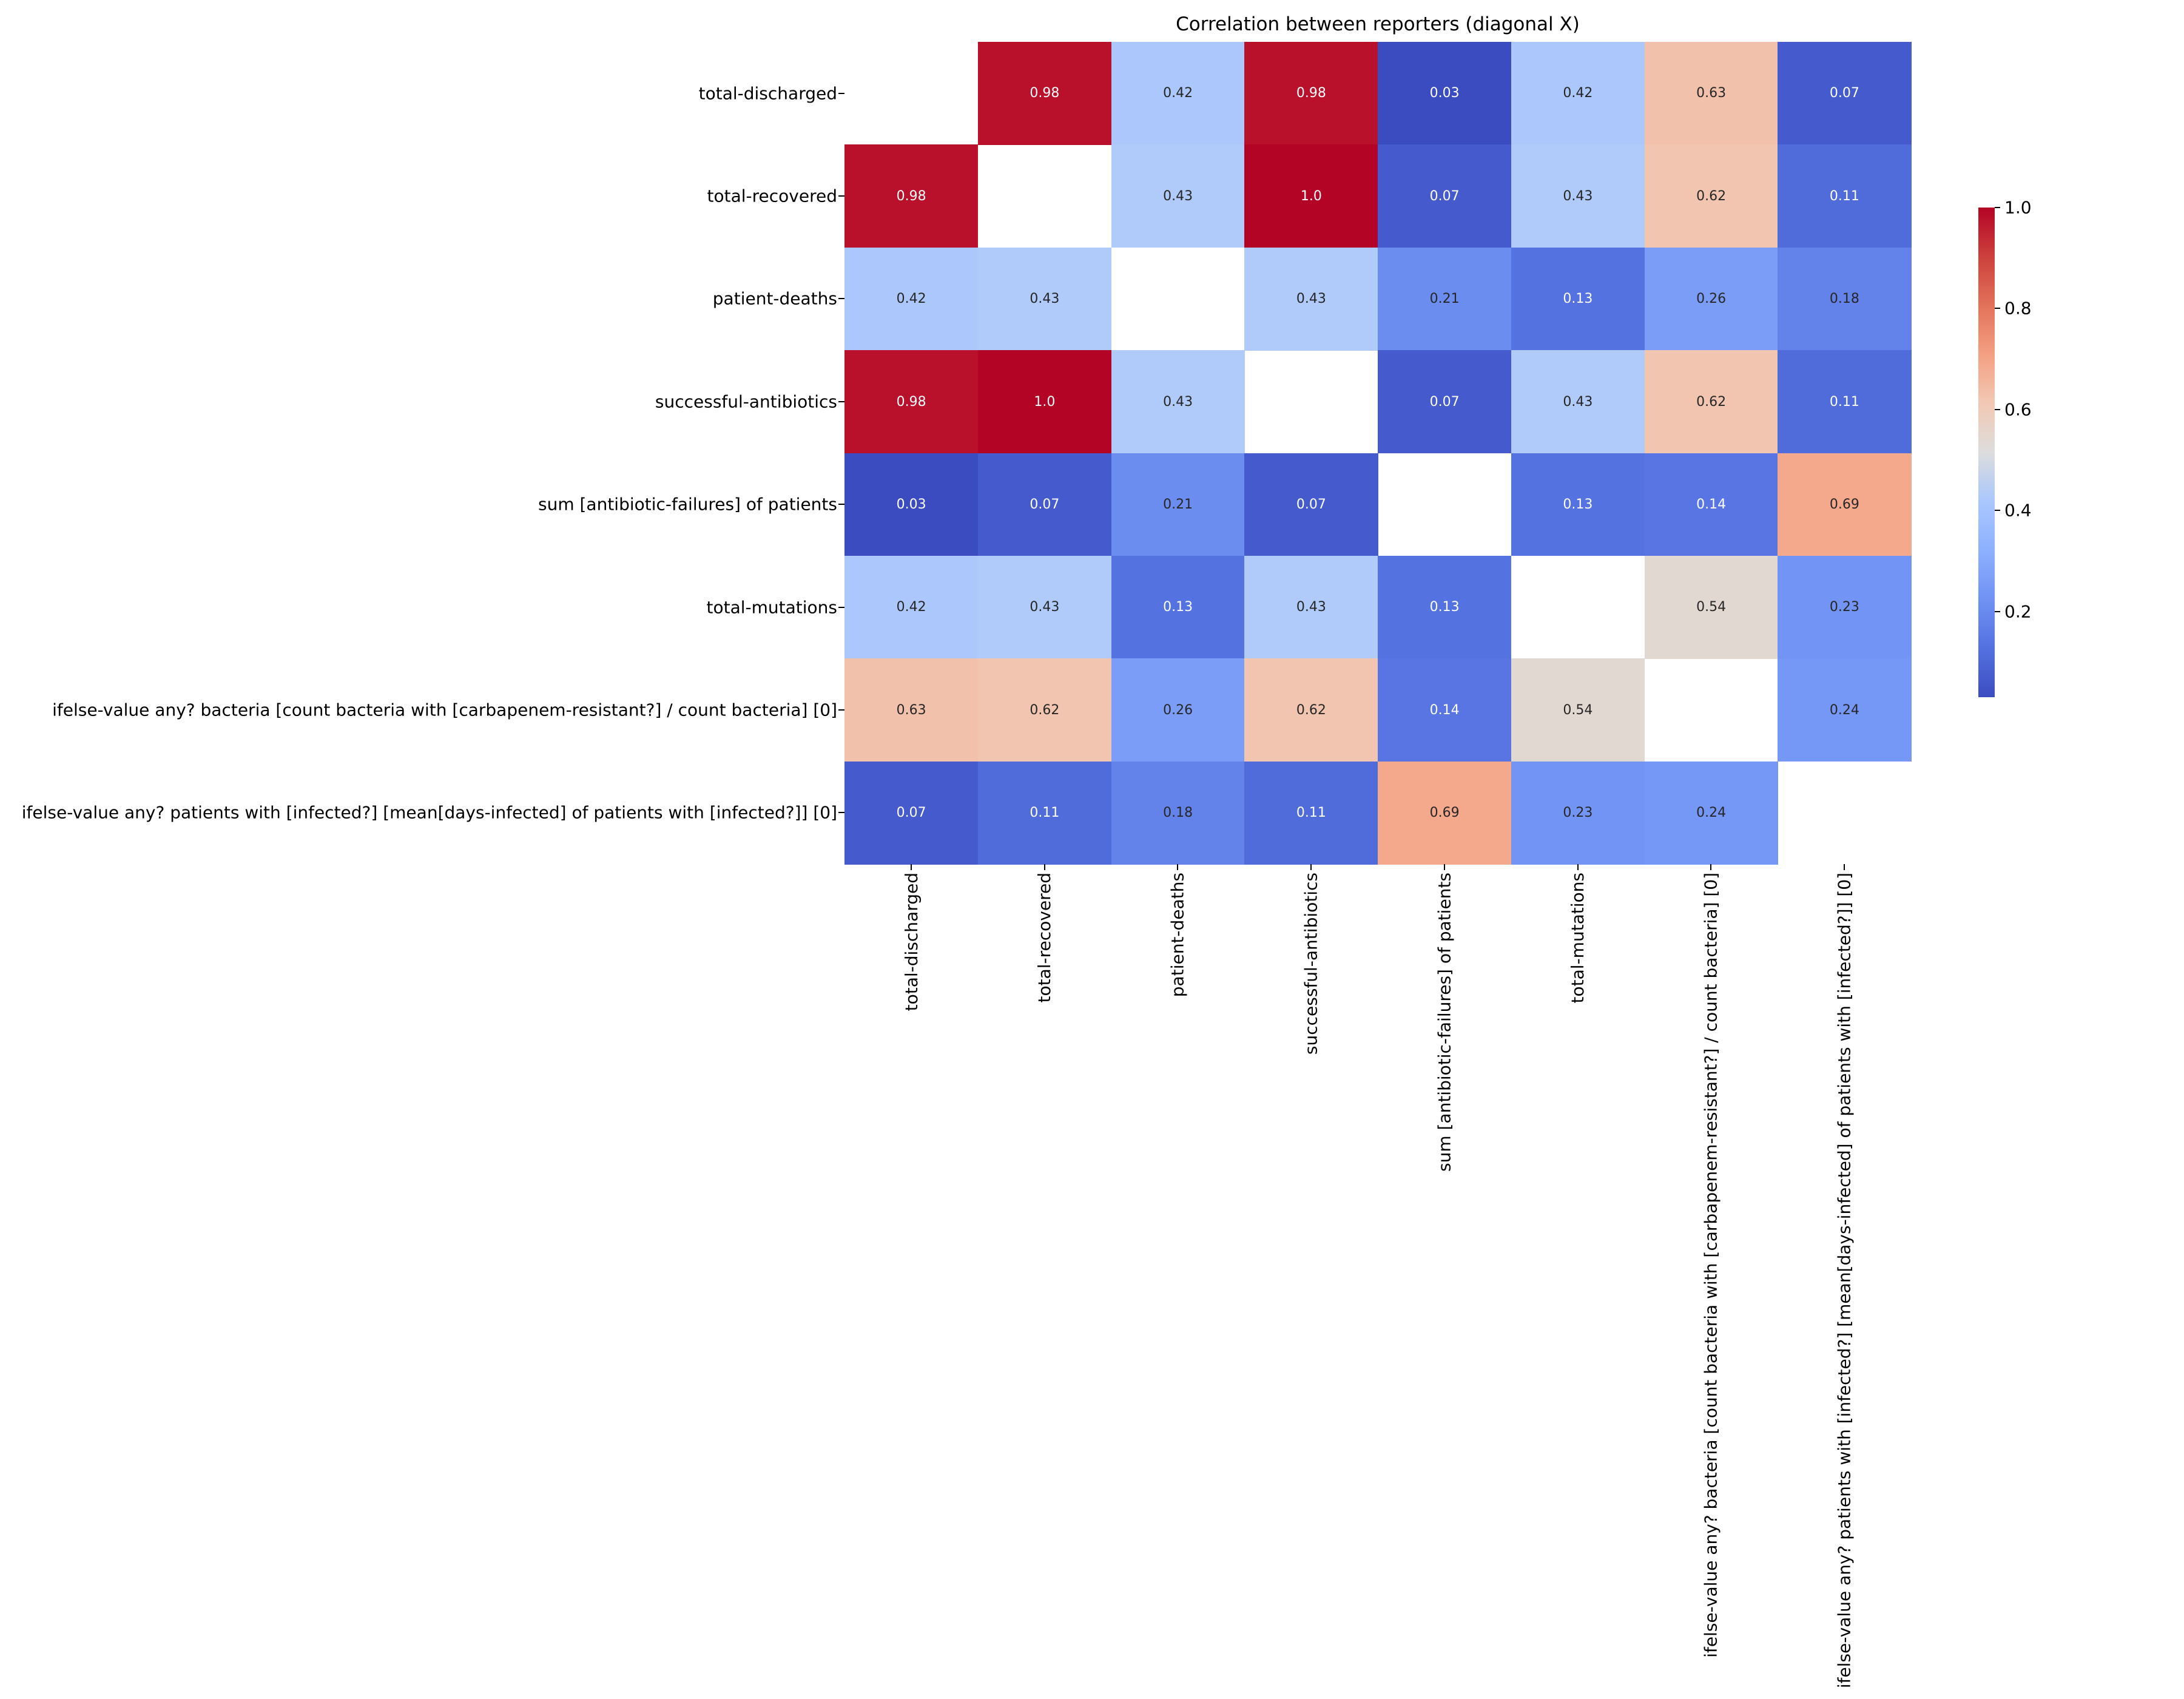 Image resolution: width=2184 pixels, height=1699 pixels. What do you see at coordinates (1986, 452) in the screenshot?
I see `colorbar` at bounding box center [1986, 452].